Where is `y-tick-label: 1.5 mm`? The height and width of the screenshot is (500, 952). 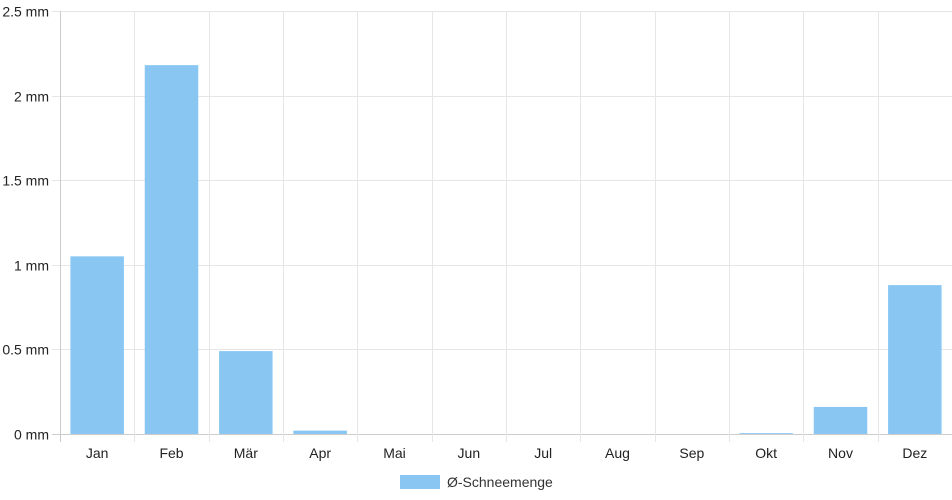 y-tick-label: 1.5 mm is located at coordinates (25, 181).